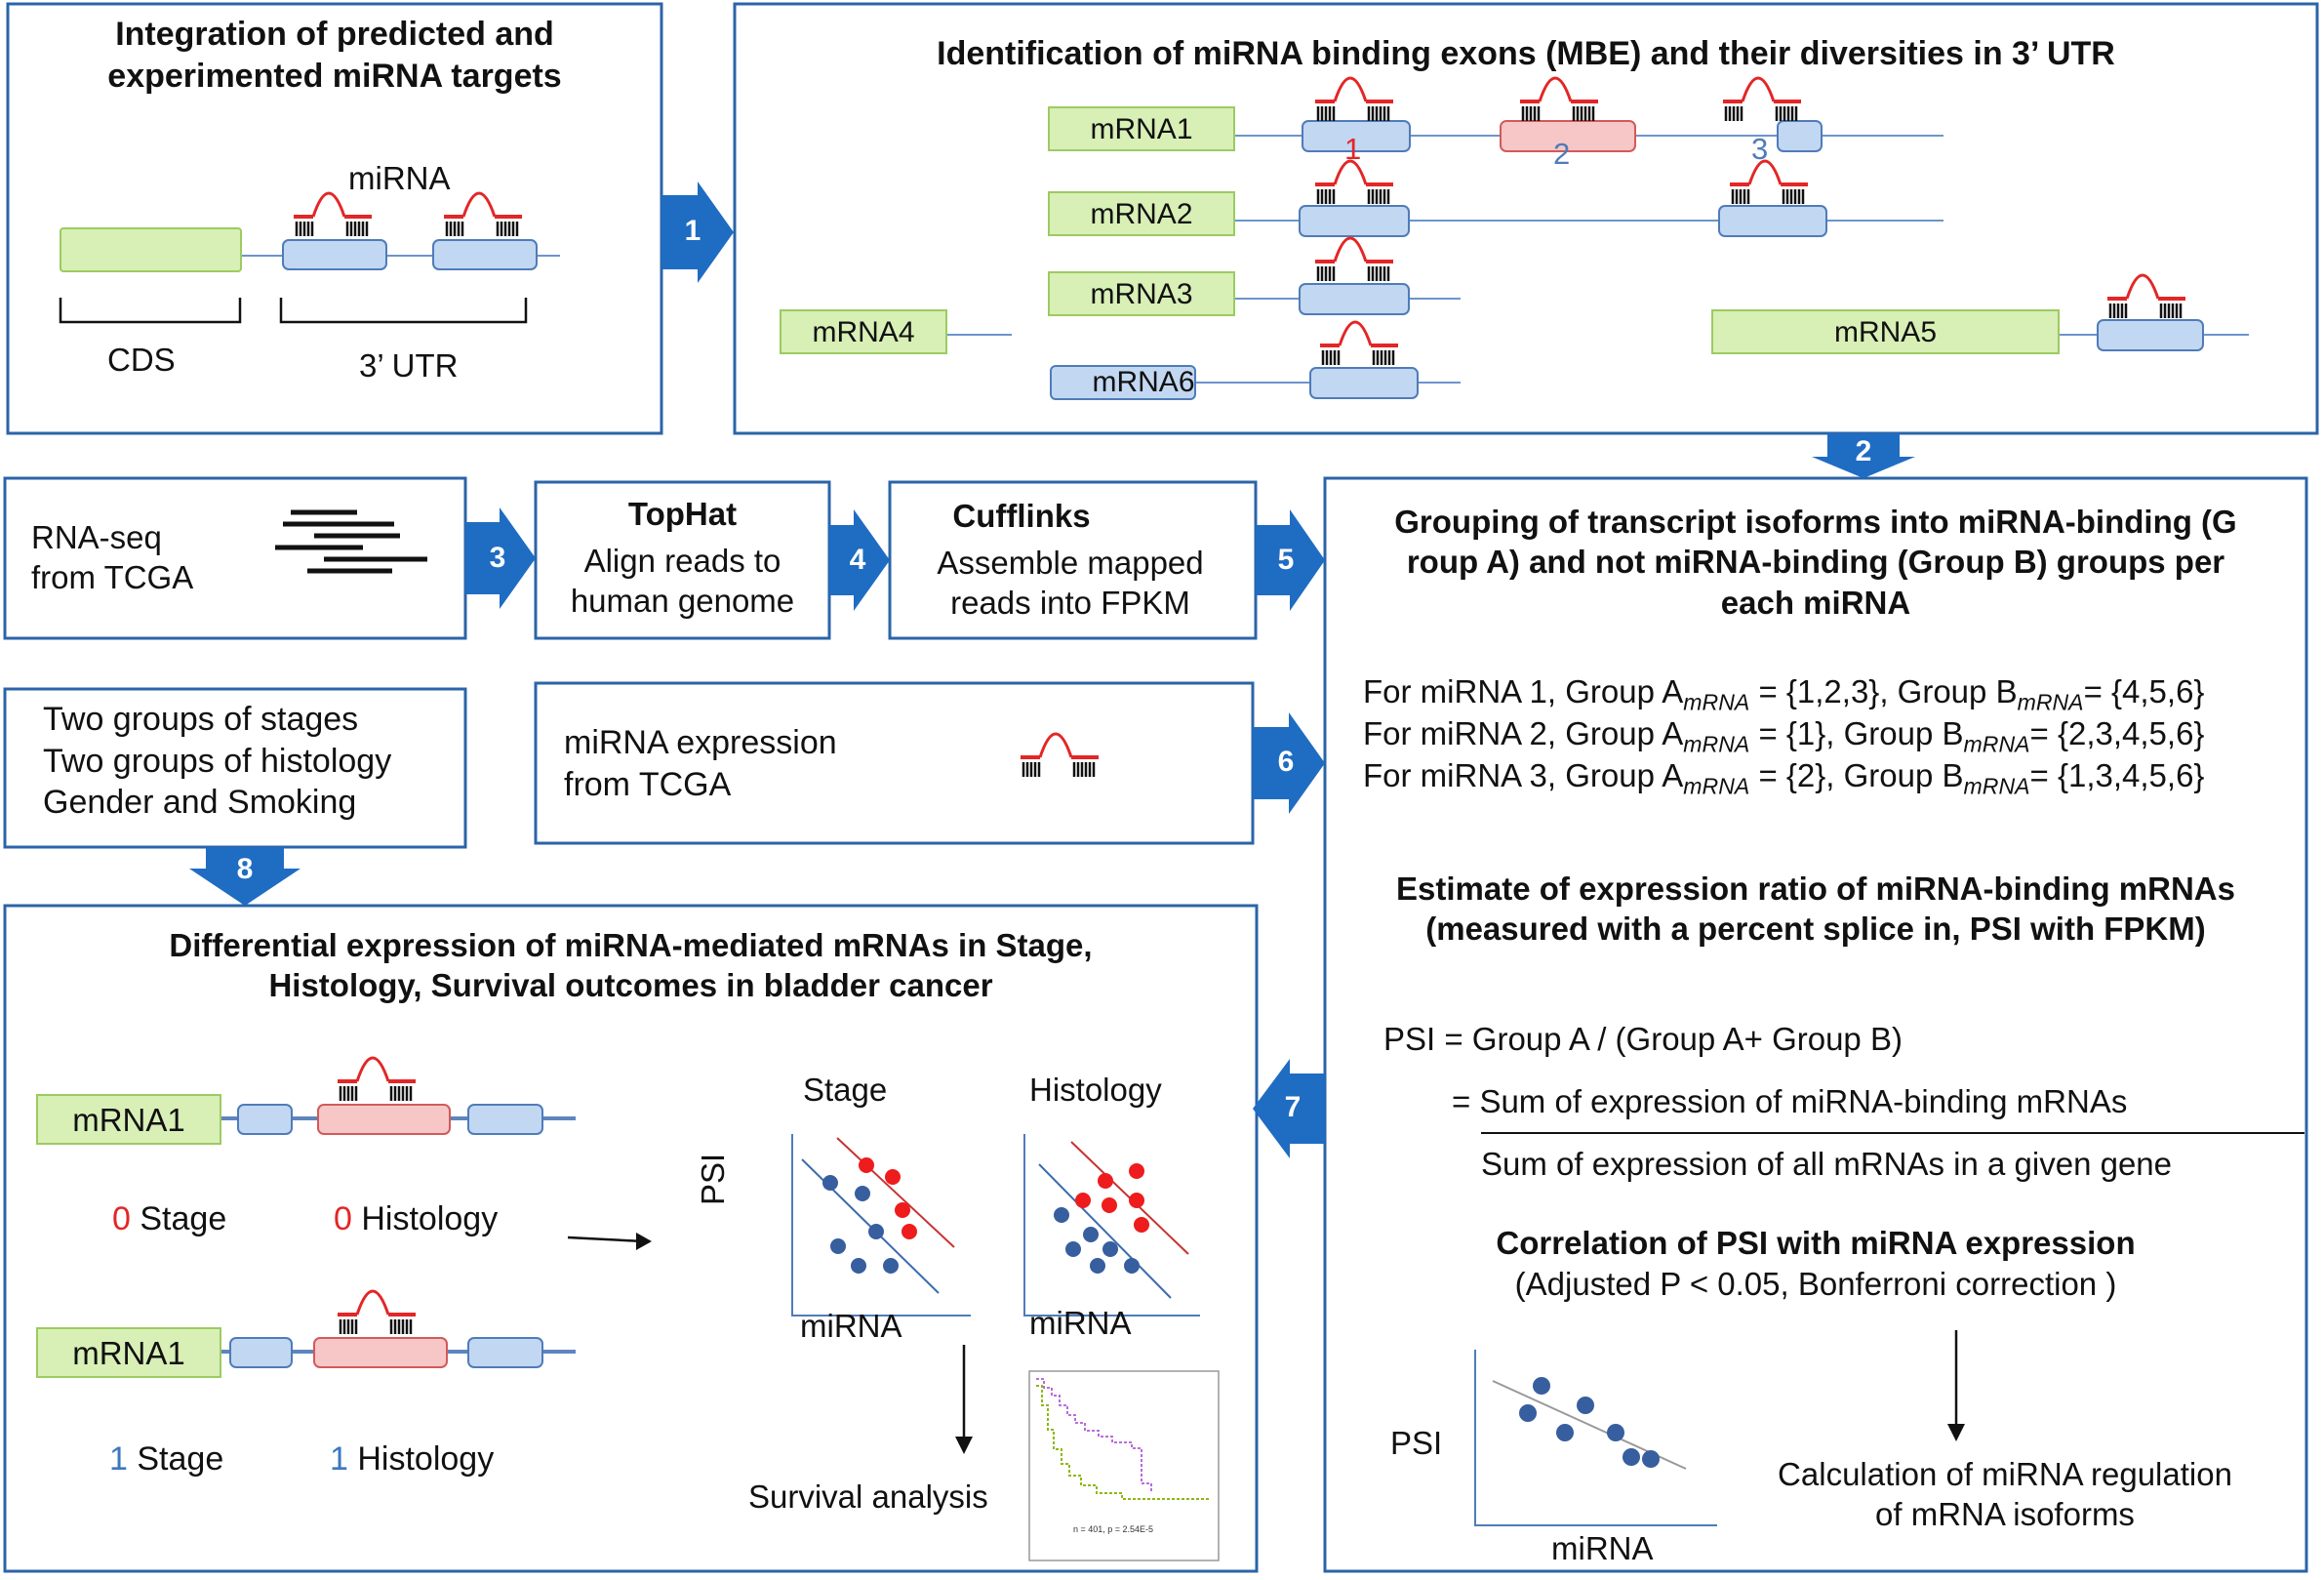 Image resolution: width=2324 pixels, height=1580 pixels. I want to click on cds-label: CDS, so click(141, 360).